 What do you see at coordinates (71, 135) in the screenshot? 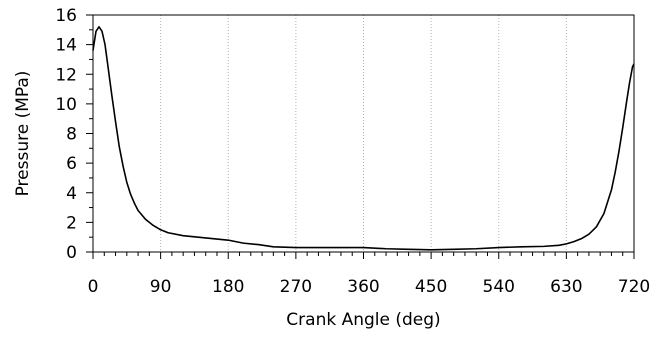
I see `y-tick-label-8: 8` at bounding box center [71, 135].